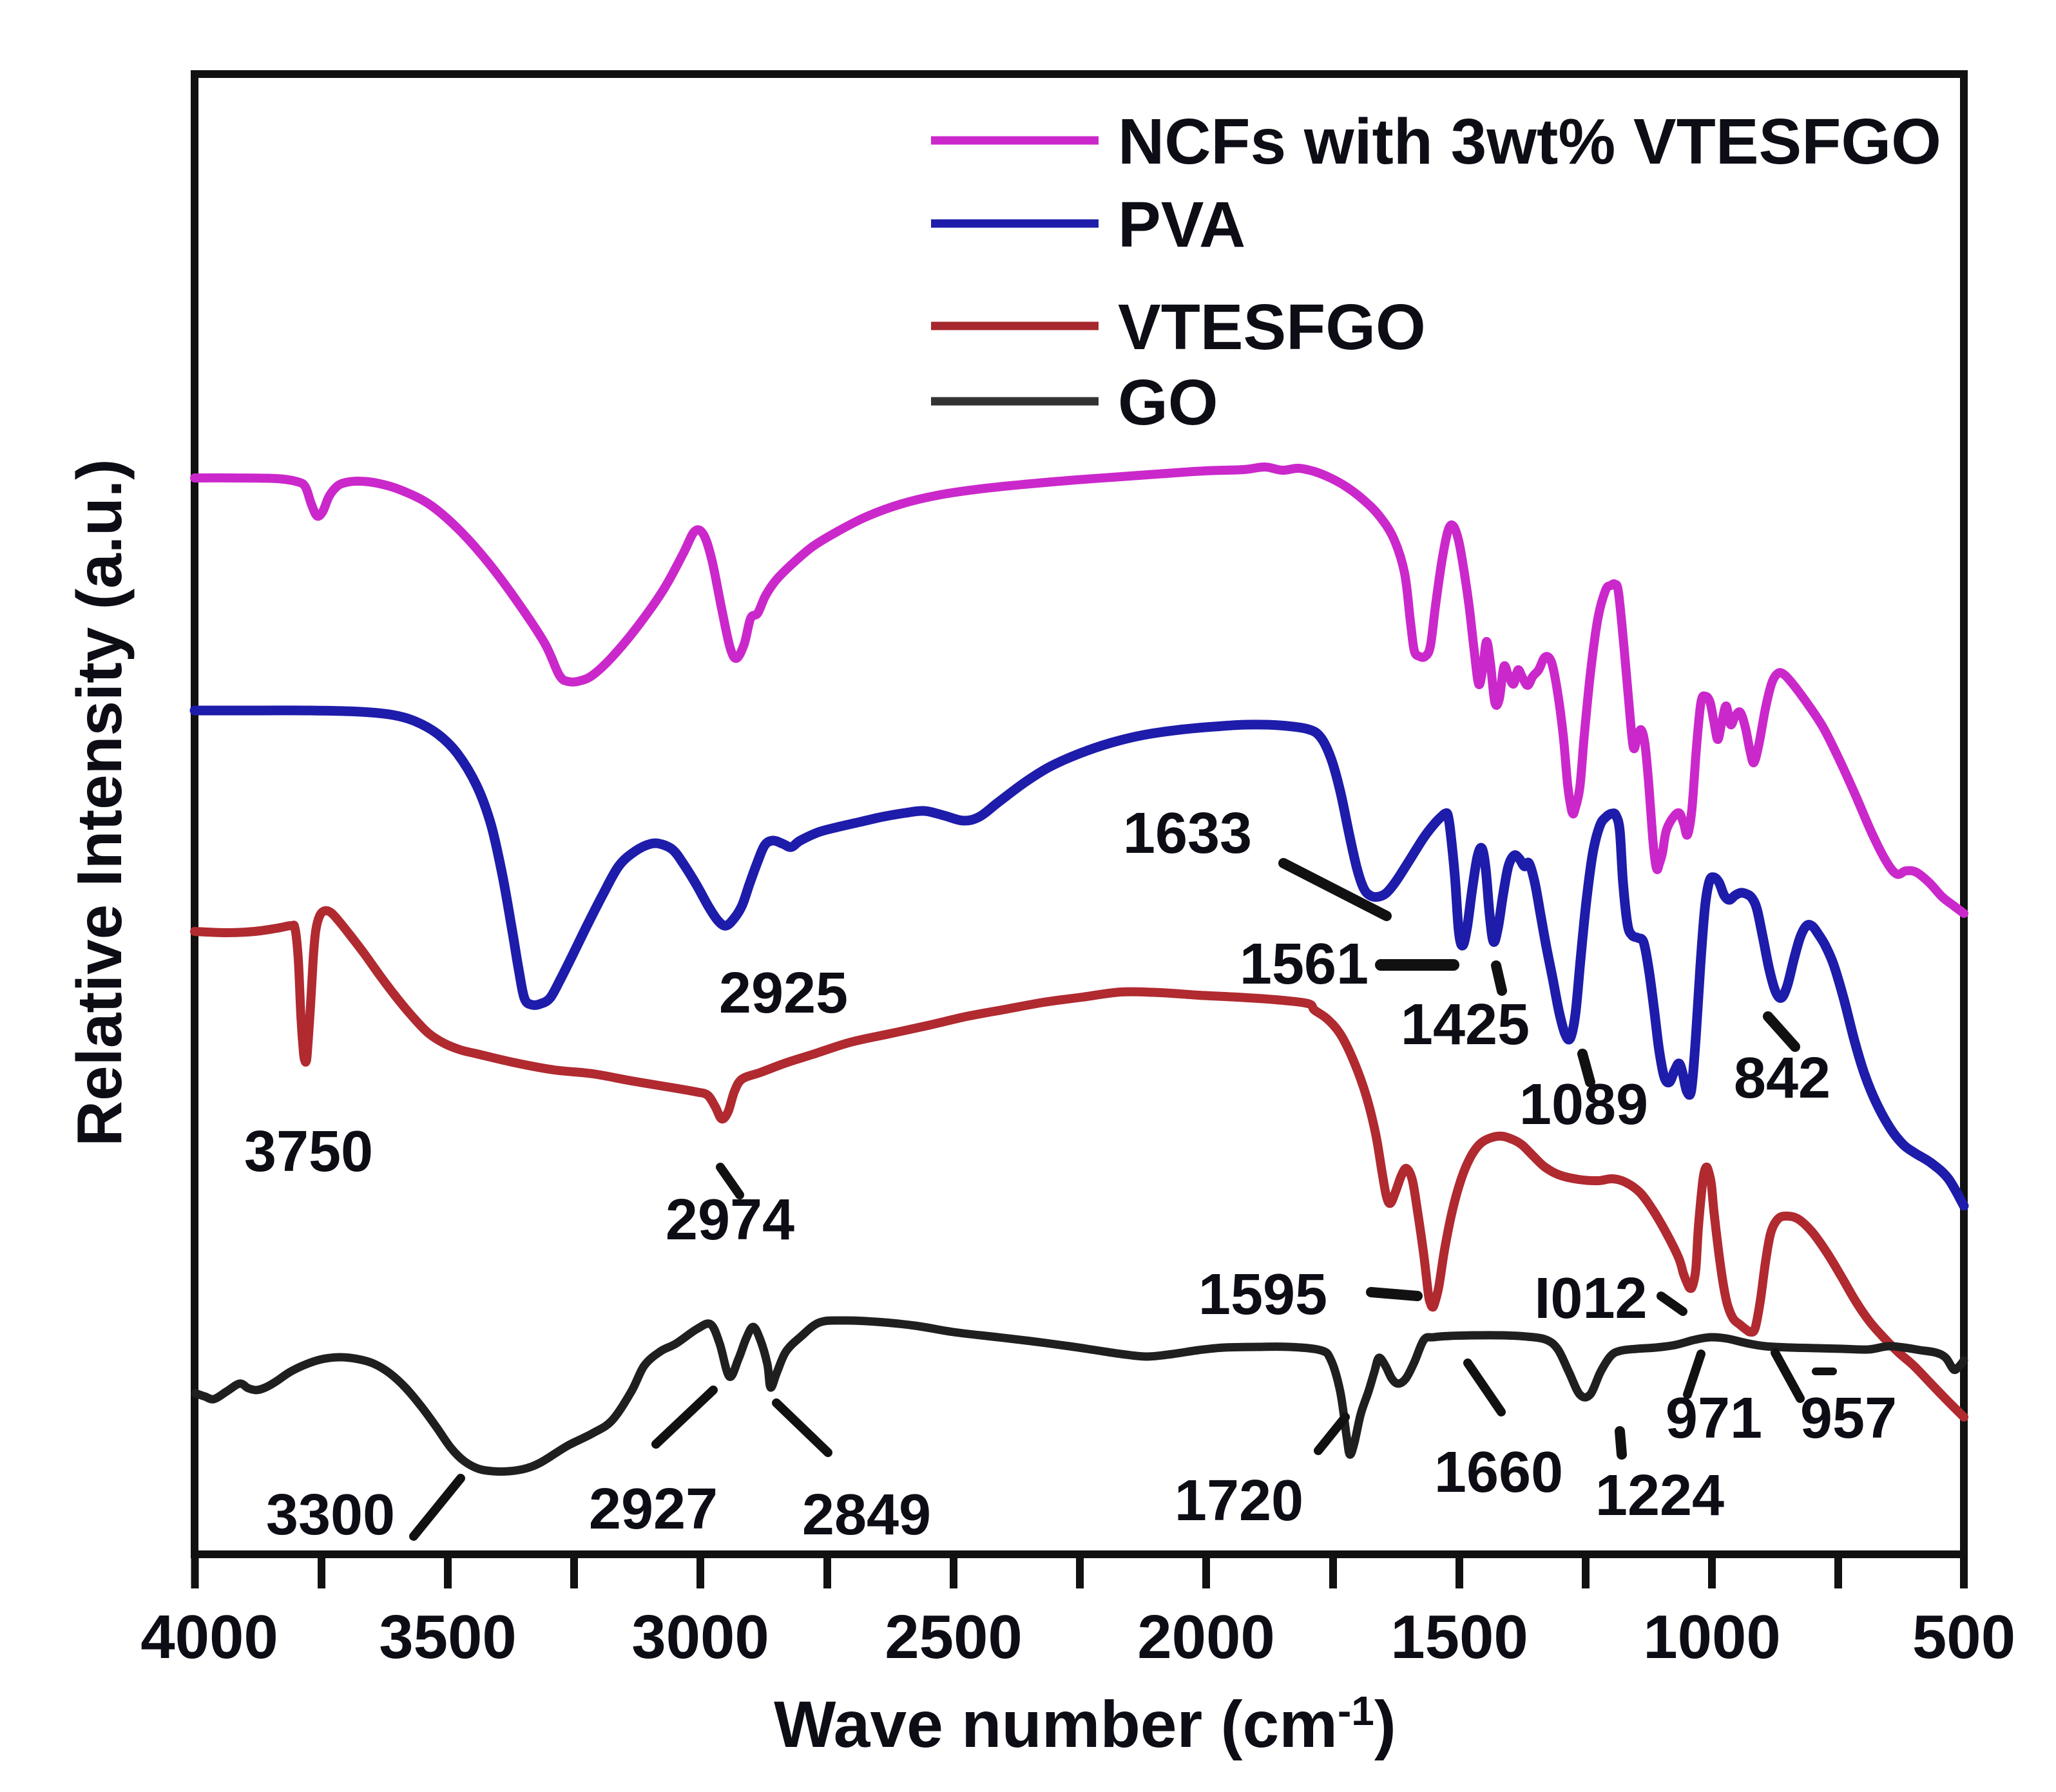 The width and height of the screenshot is (2056, 1792). I want to click on svg-text: NCFs with 3wt% VTESFGO, so click(1529, 142).